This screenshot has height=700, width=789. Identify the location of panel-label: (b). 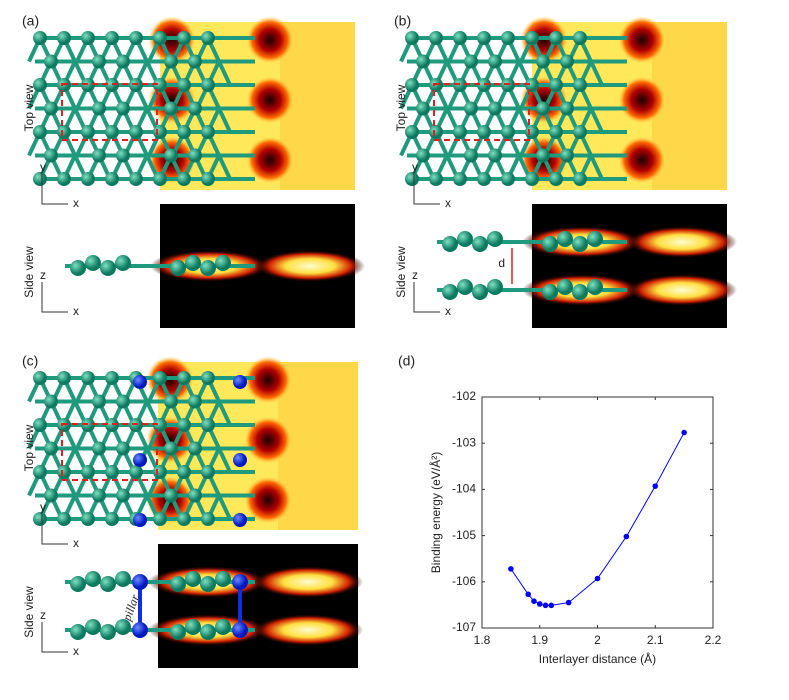
(402, 21).